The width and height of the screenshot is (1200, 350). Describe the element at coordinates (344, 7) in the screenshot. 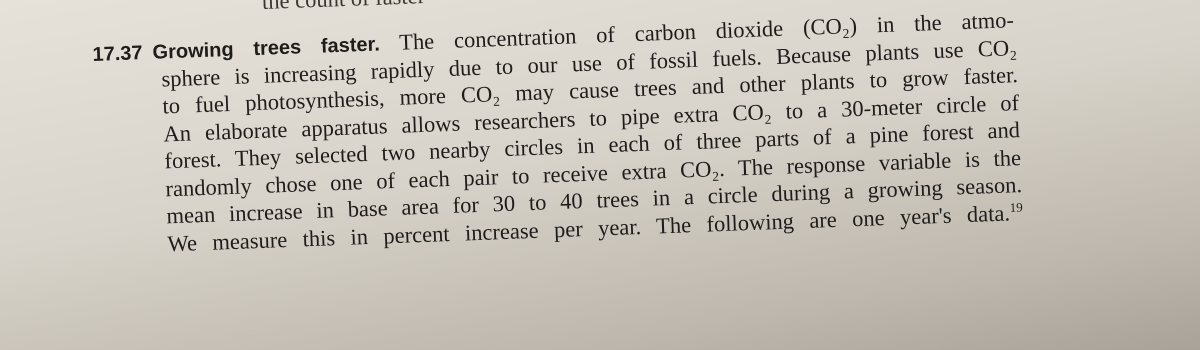

I see `cut-line: the count of faster` at that location.